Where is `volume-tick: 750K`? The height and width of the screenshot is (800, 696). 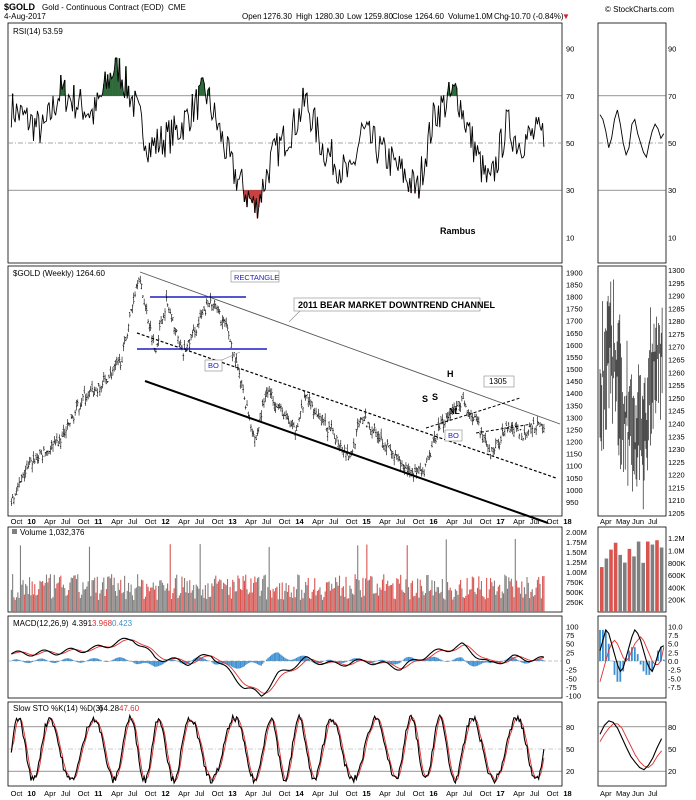
volume-tick: 750K is located at coordinates (575, 582).